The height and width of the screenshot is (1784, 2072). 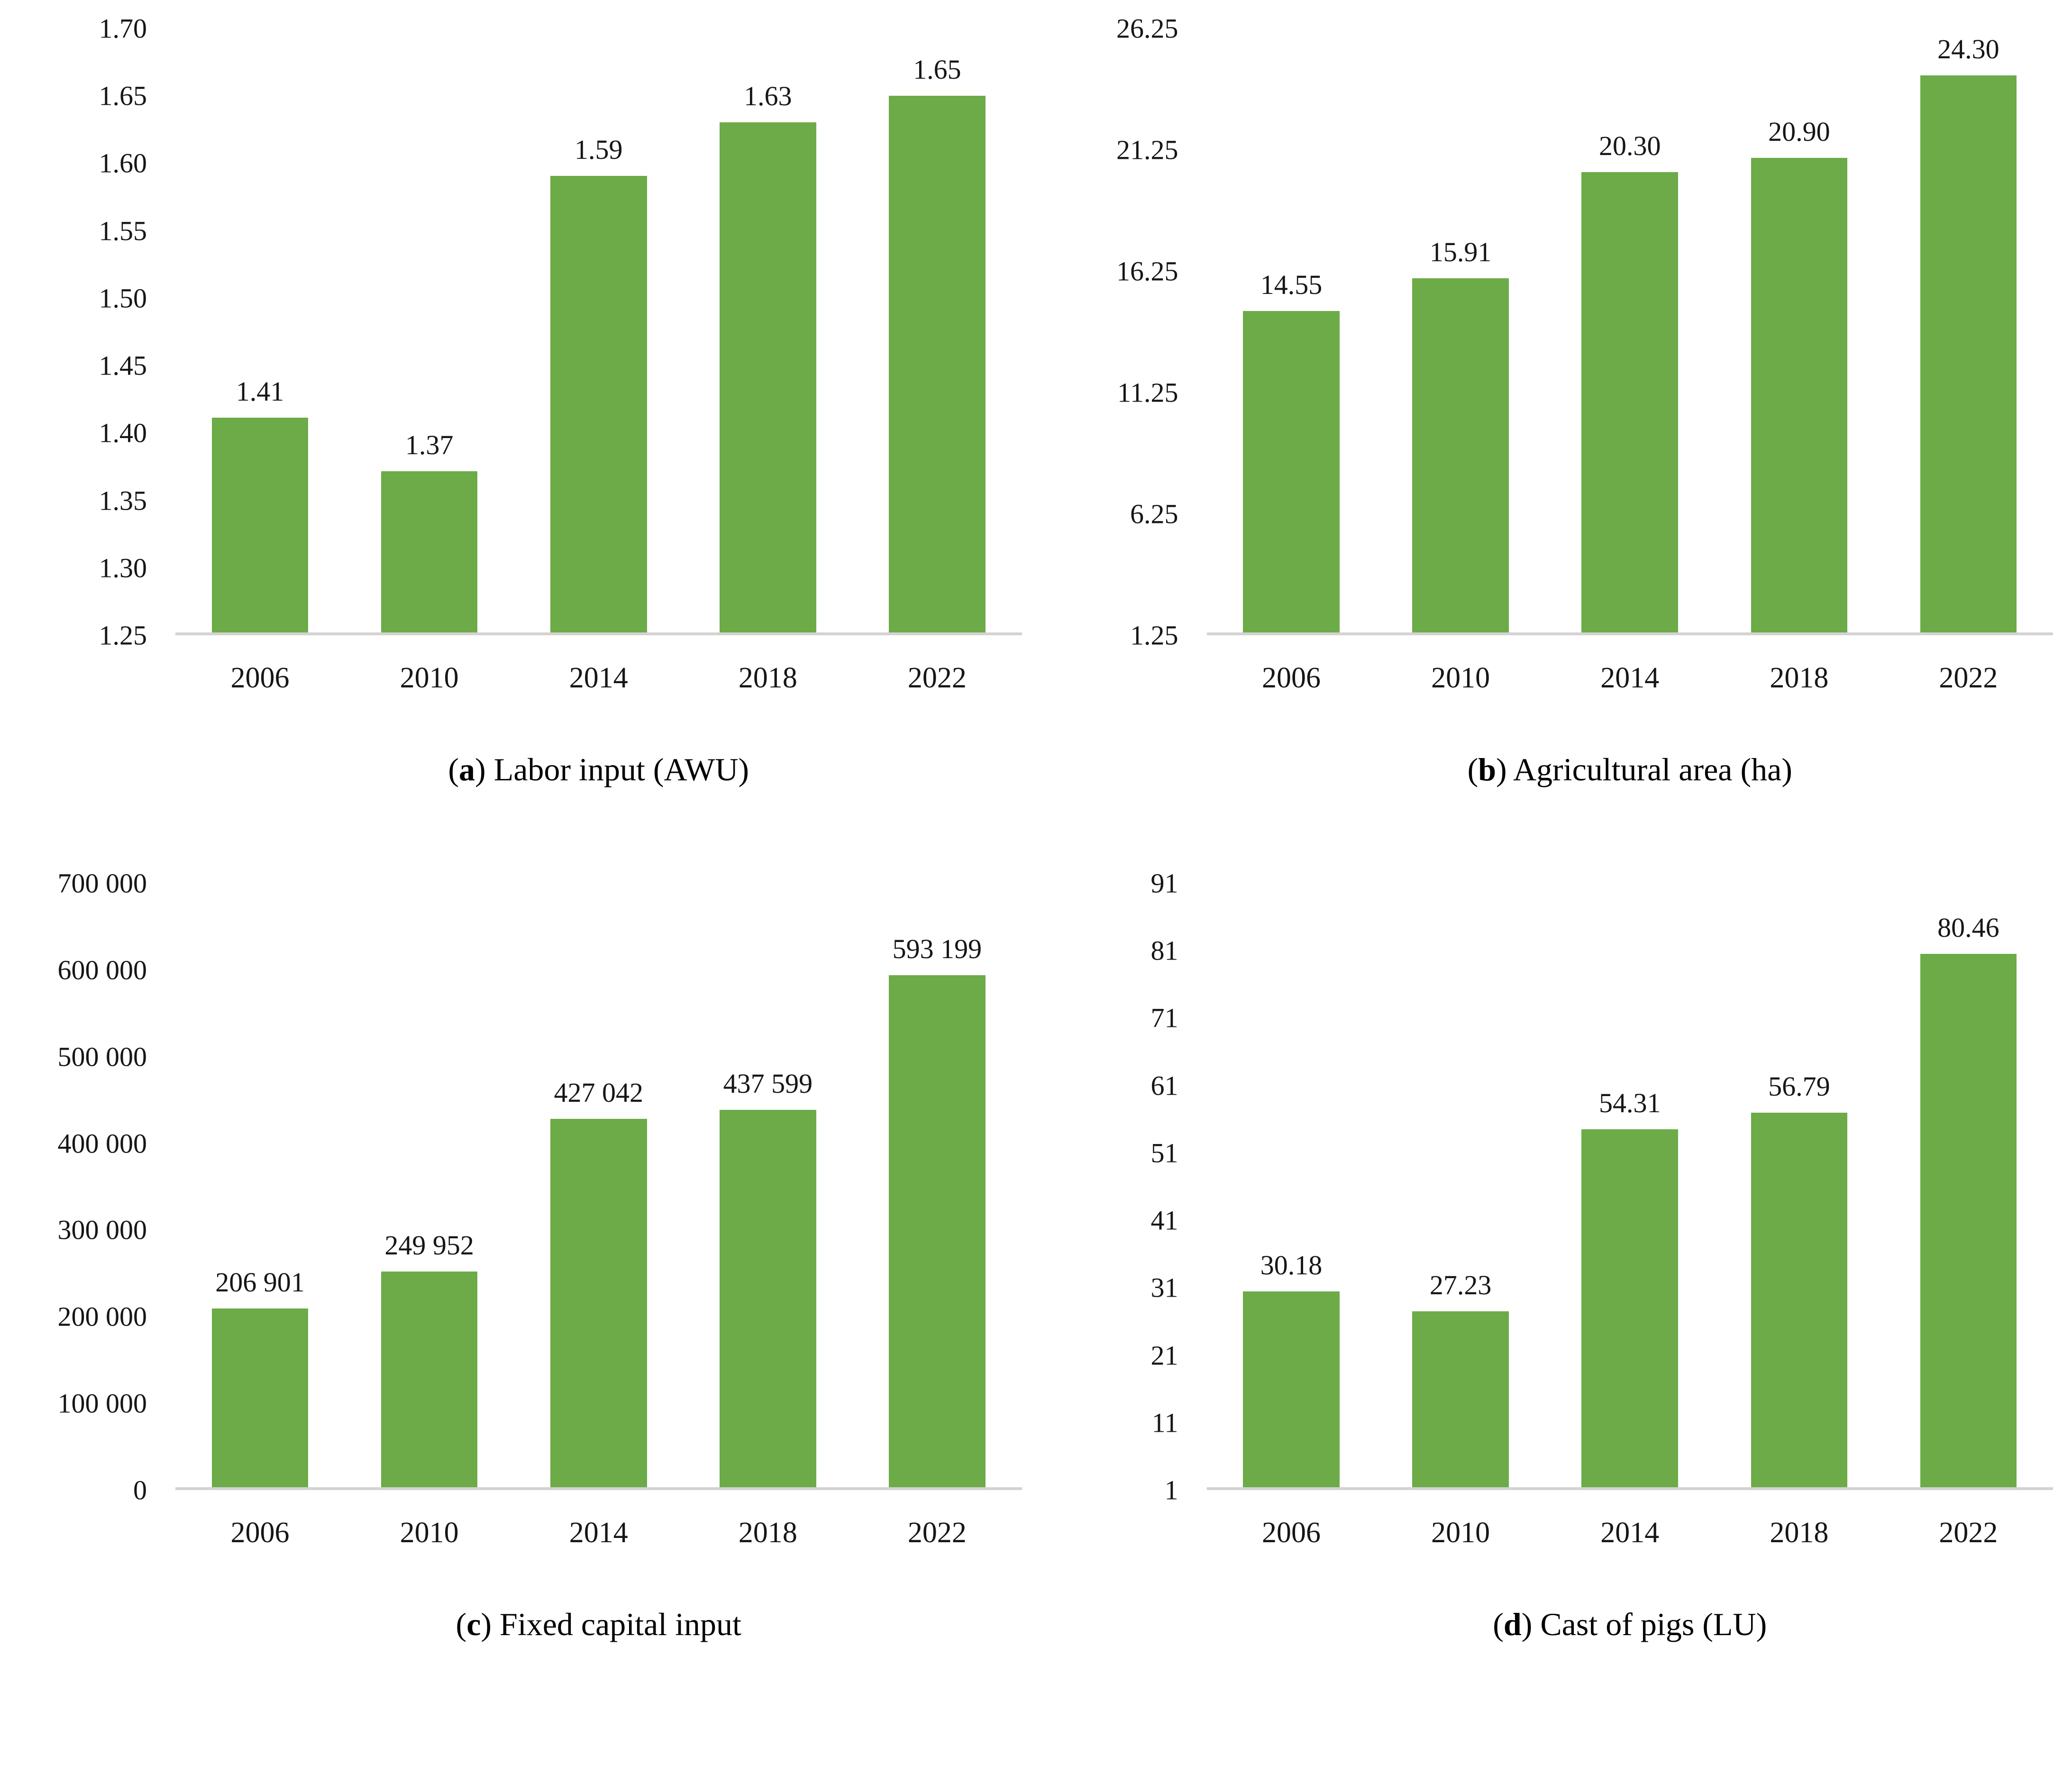 I want to click on y-tick-label: 200 000, so click(x=102, y=1317).